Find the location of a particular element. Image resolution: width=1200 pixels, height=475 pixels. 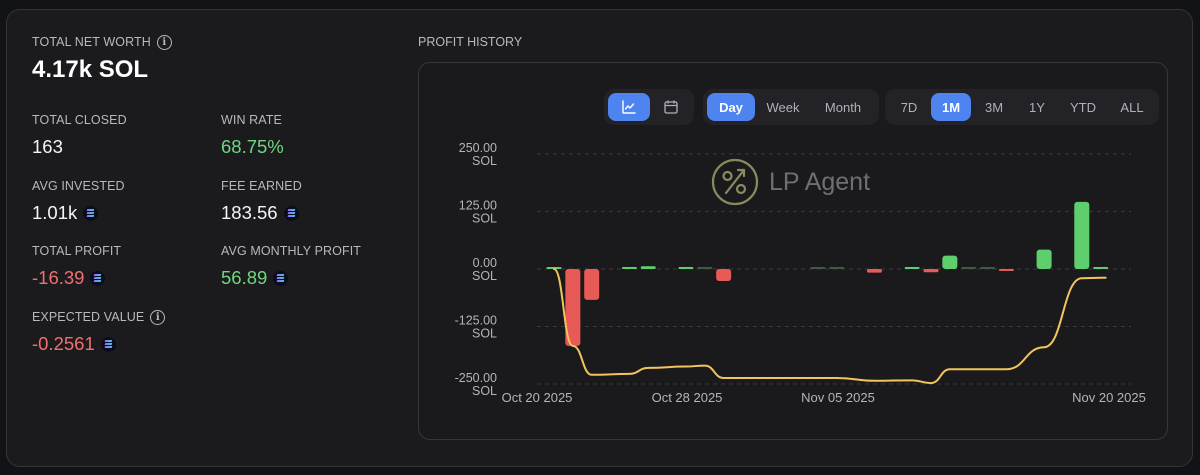

range-1y-button: 1Y is located at coordinates (1037, 107).